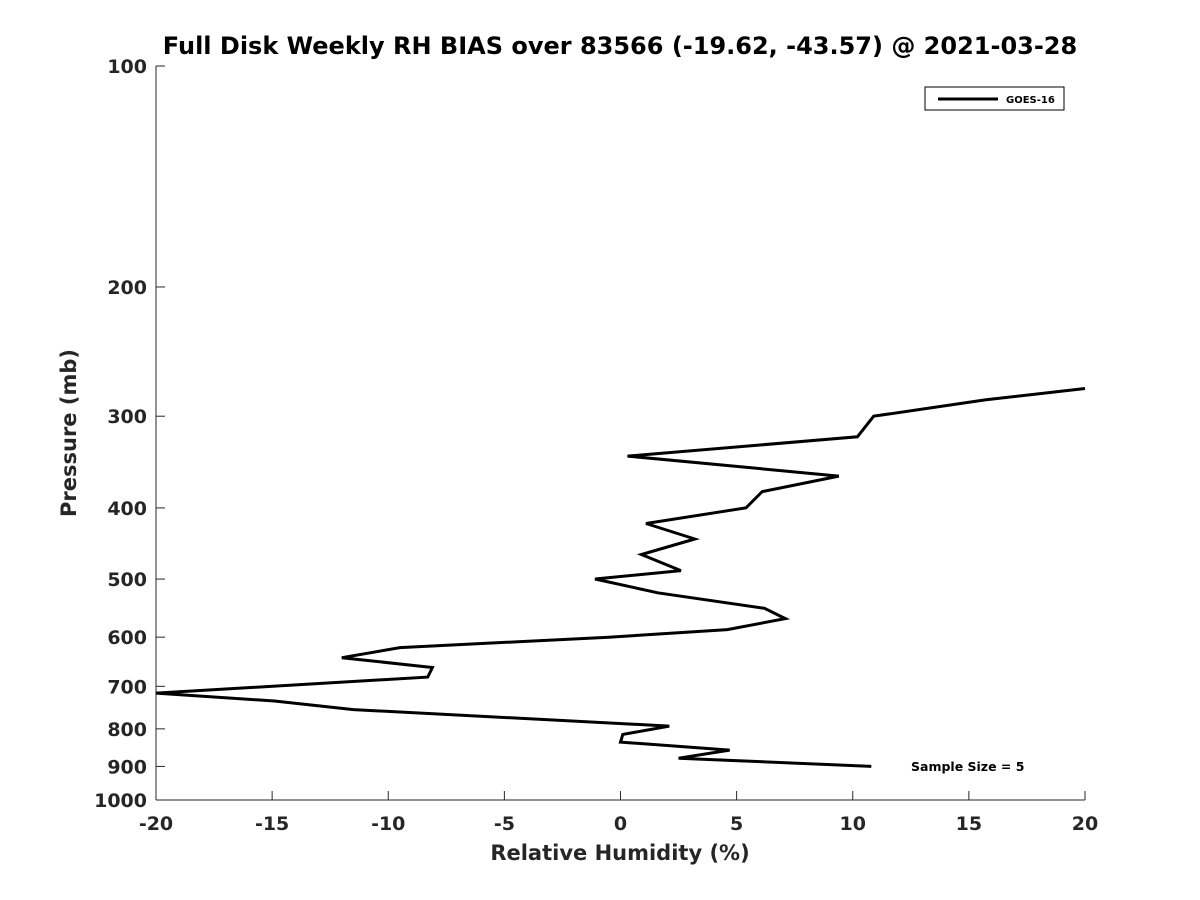 The width and height of the screenshot is (1200, 900). What do you see at coordinates (620, 824) in the screenshot?
I see `x-tick-label: 0` at bounding box center [620, 824].